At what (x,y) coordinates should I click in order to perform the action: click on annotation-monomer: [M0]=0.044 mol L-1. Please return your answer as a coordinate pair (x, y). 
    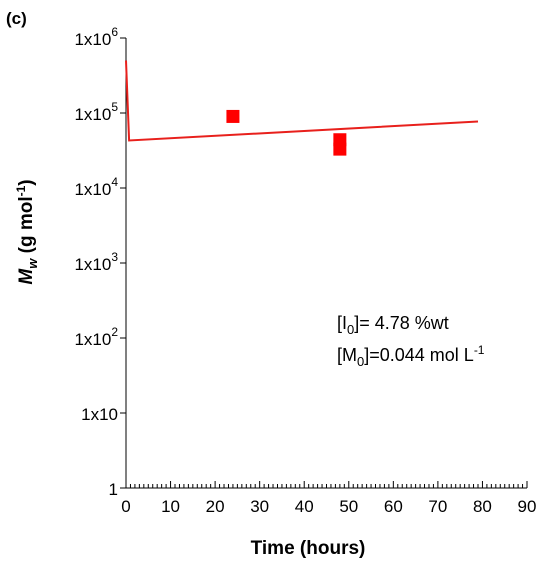
    Looking at the image, I should click on (411, 356).